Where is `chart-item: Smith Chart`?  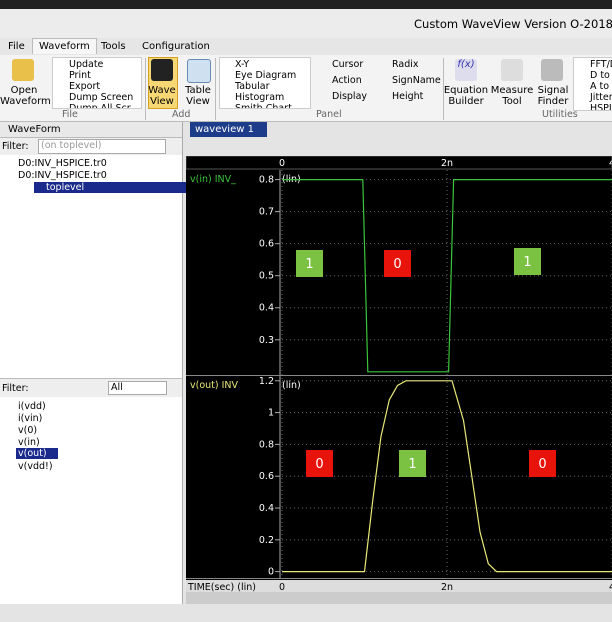
chart-item: Smith Chart is located at coordinates (263, 106).